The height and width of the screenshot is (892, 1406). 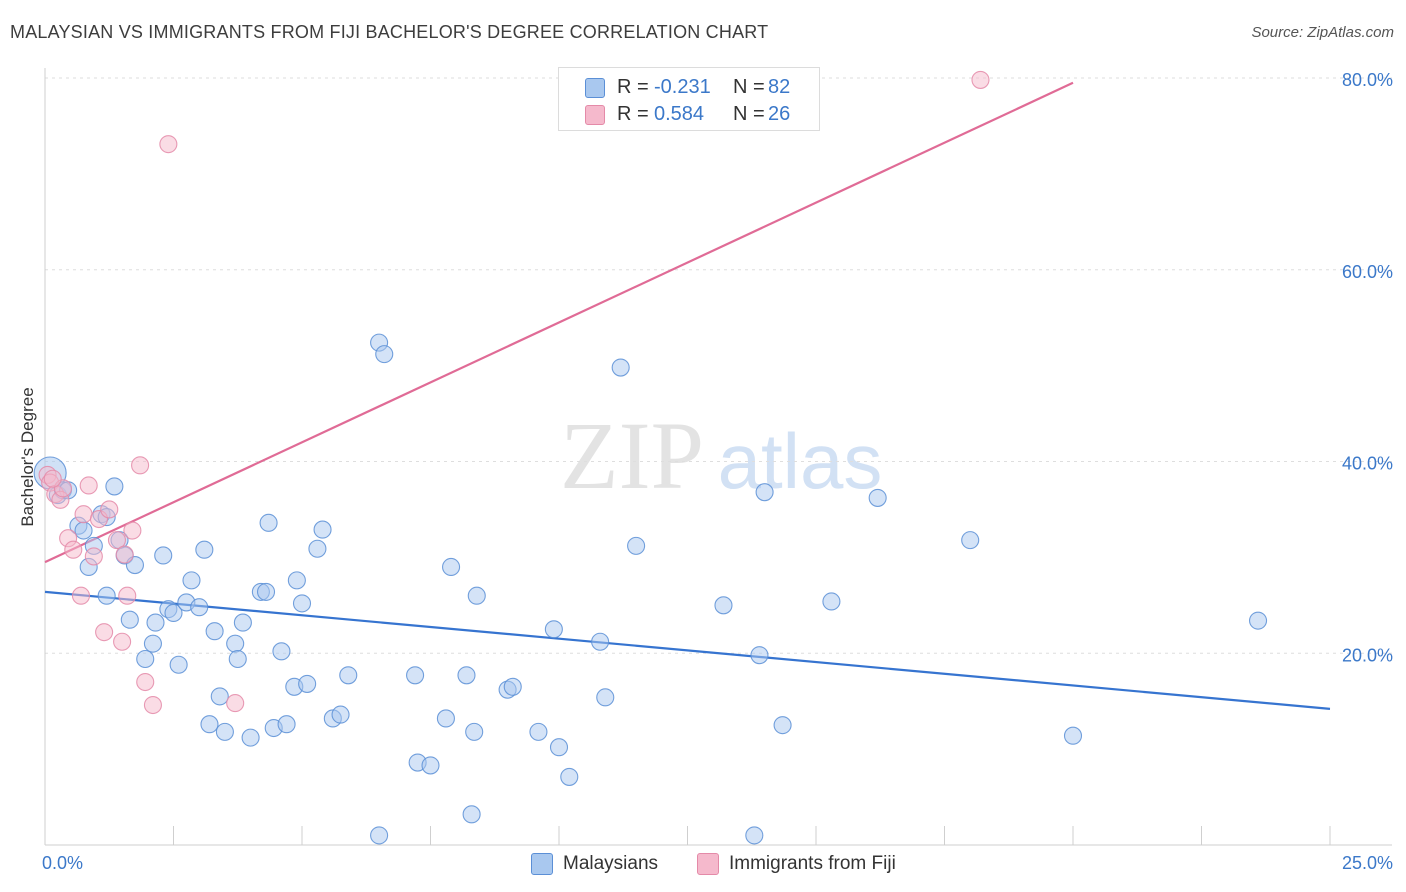 I want to click on x-tick-label: 25.0%, so click(x=1367, y=863).